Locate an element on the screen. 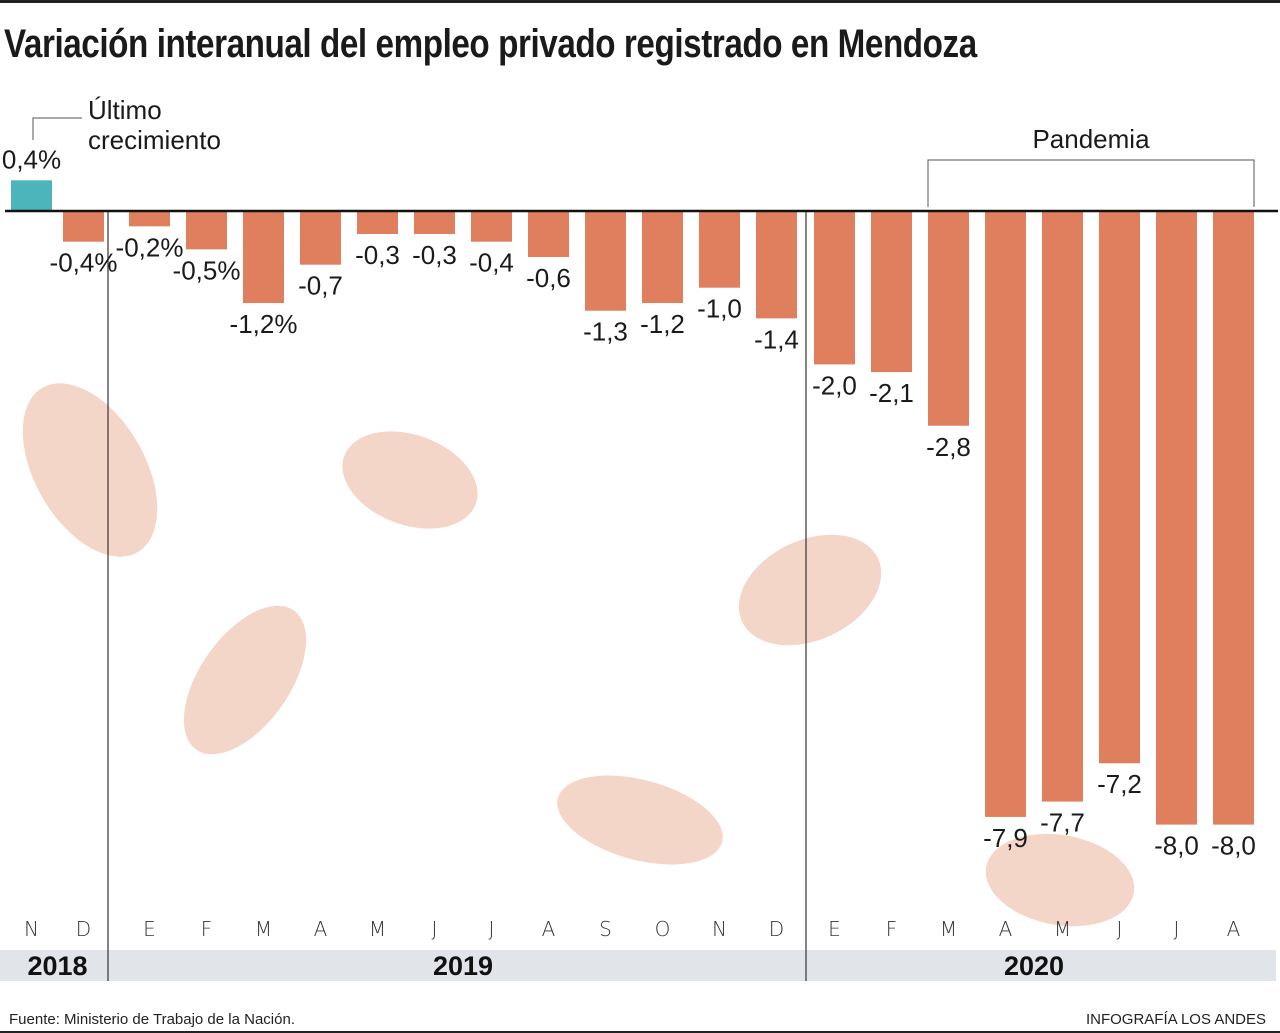 The width and height of the screenshot is (1280, 1033). data-label: -2,0 is located at coordinates (834, 385).